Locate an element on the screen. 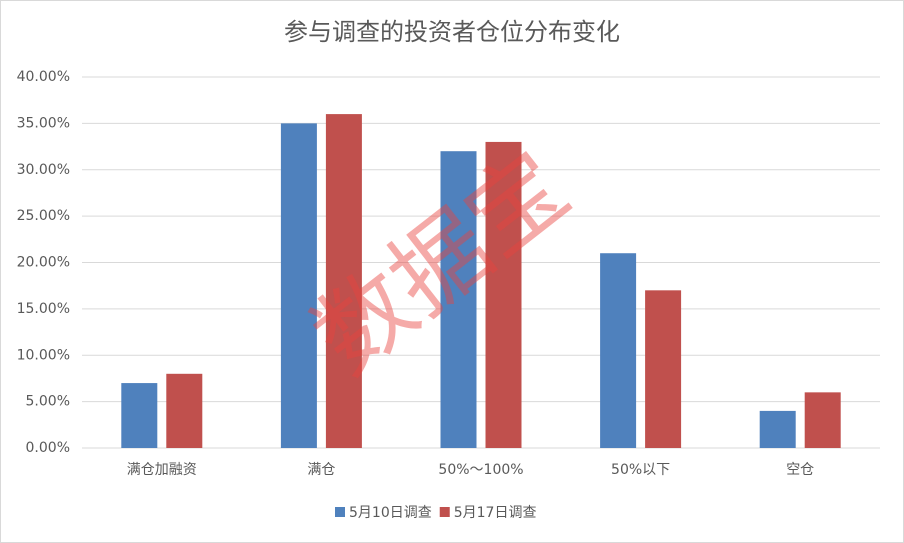 This screenshot has width=904, height=543. y-tick-label: 15.00% is located at coordinates (43, 309).